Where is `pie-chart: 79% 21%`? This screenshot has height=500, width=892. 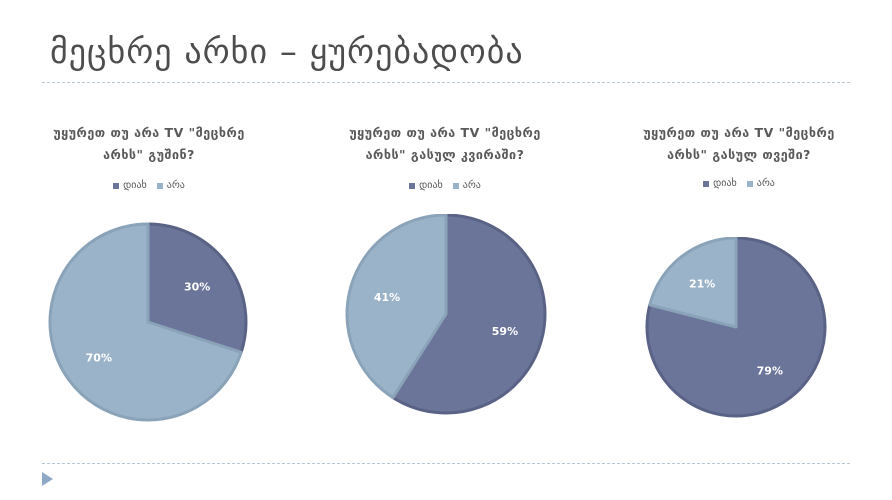
pie-chart: 79% 21% is located at coordinates (736, 327).